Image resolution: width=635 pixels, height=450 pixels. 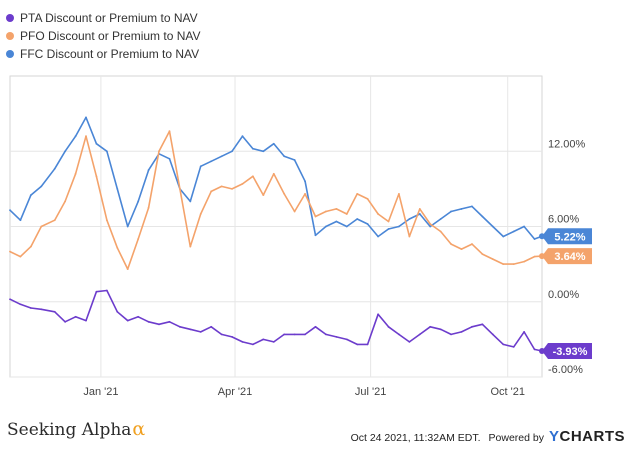 I want to click on x-tick-label: Jul '21, so click(x=370, y=392).